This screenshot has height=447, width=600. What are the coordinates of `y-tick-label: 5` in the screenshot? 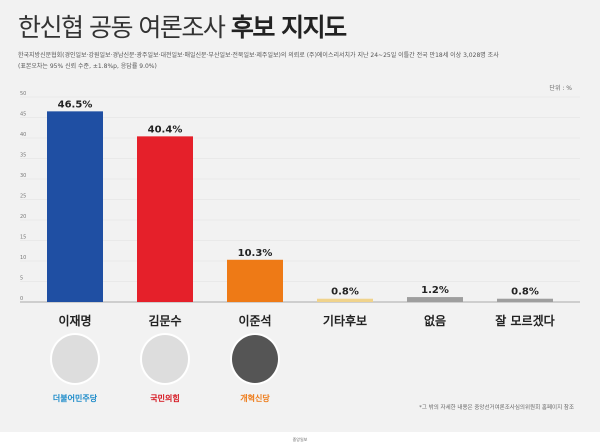 It's located at (21, 279).